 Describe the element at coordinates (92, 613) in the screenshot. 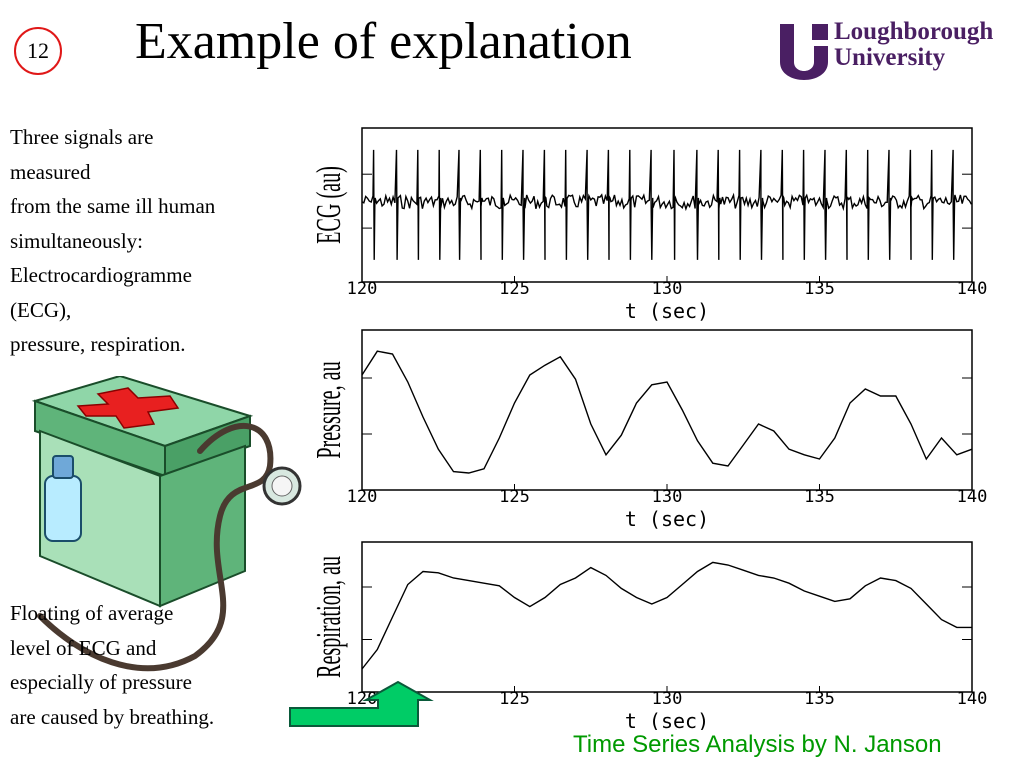

I see `bottom-text-line: Floating of average` at that location.